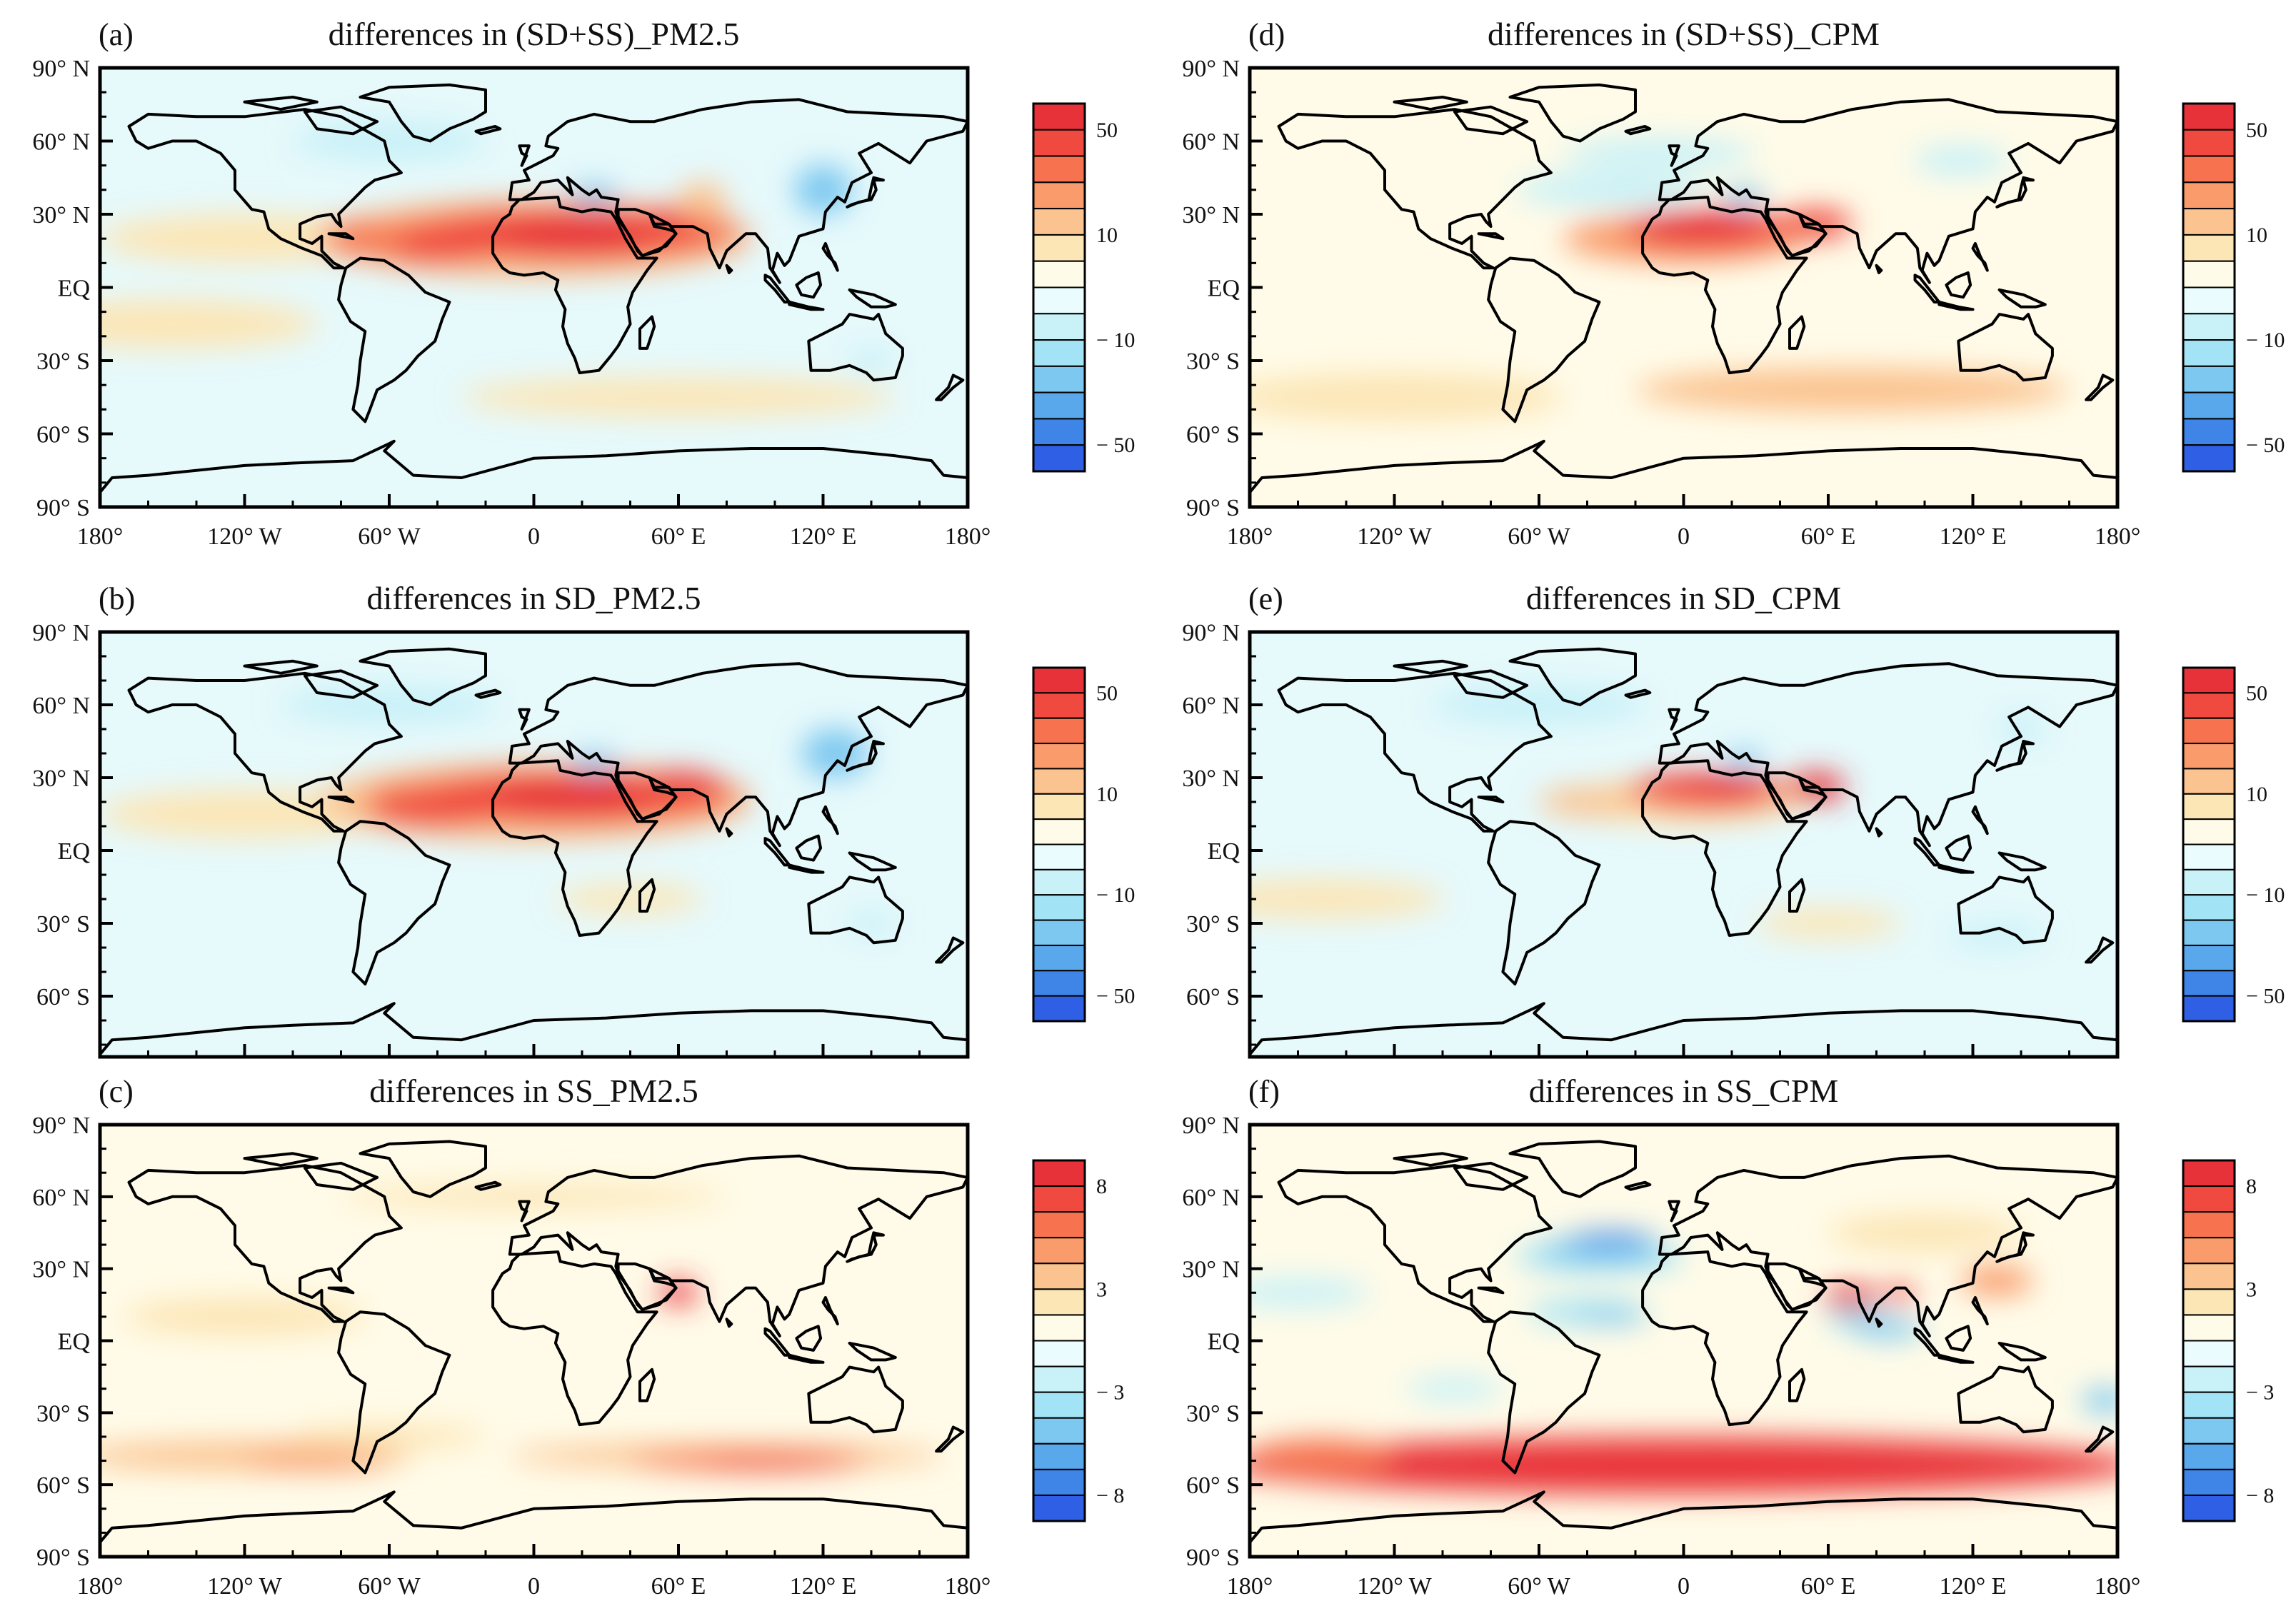 The image size is (2296, 1621). Describe the element at coordinates (1684, 34) in the screenshot. I see `panel-title: differences in (SD+SS)_CPM` at that location.